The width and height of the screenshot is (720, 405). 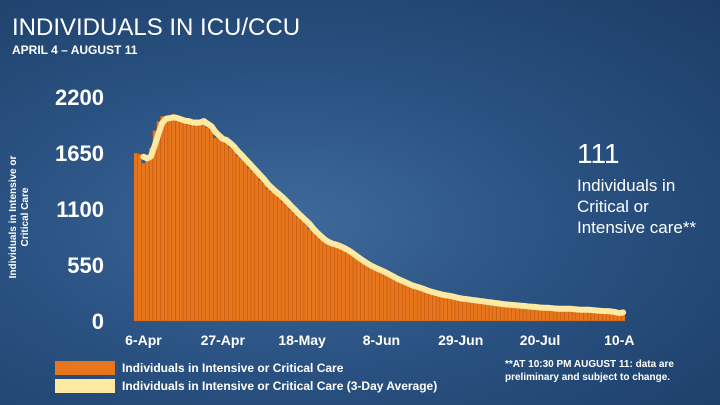 What do you see at coordinates (85, 386) in the screenshot?
I see `legend-swatch` at bounding box center [85, 386].